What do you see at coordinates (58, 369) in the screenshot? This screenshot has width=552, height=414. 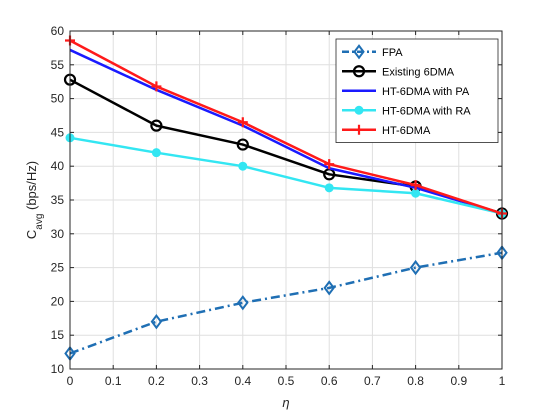 I see `y-tick-label: 10` at bounding box center [58, 369].